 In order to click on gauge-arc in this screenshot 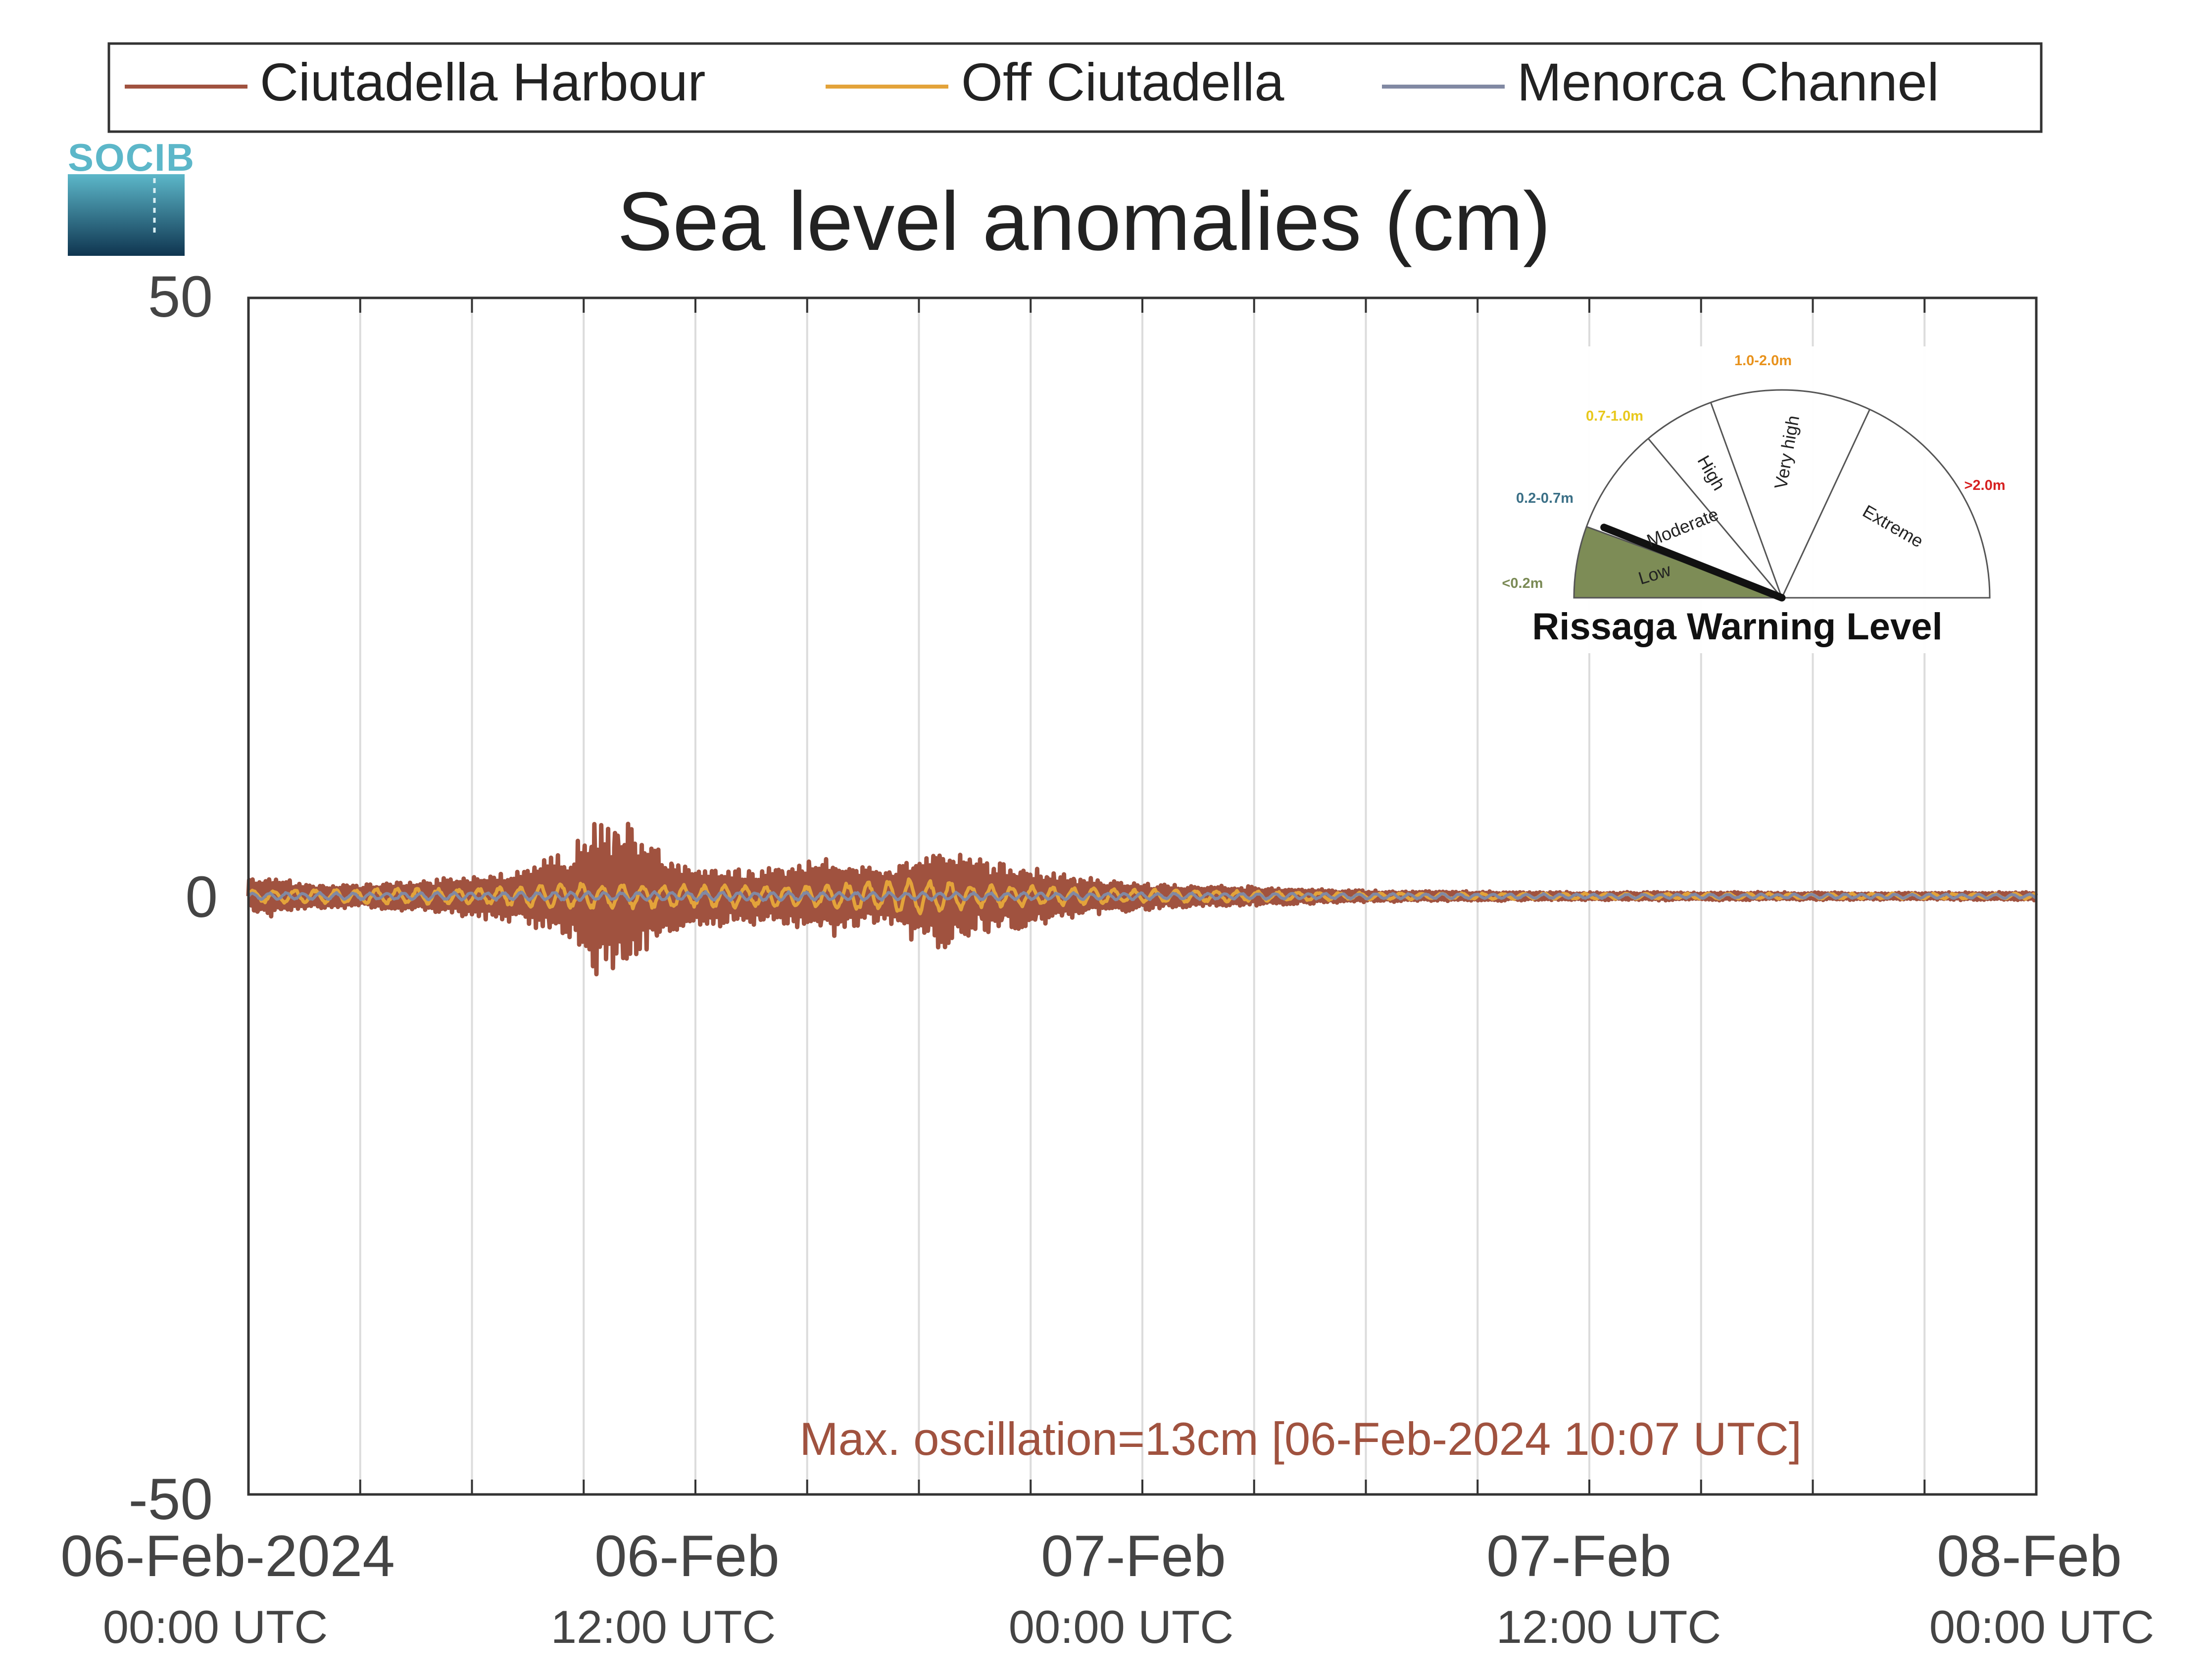, I will do `click(1782, 494)`.